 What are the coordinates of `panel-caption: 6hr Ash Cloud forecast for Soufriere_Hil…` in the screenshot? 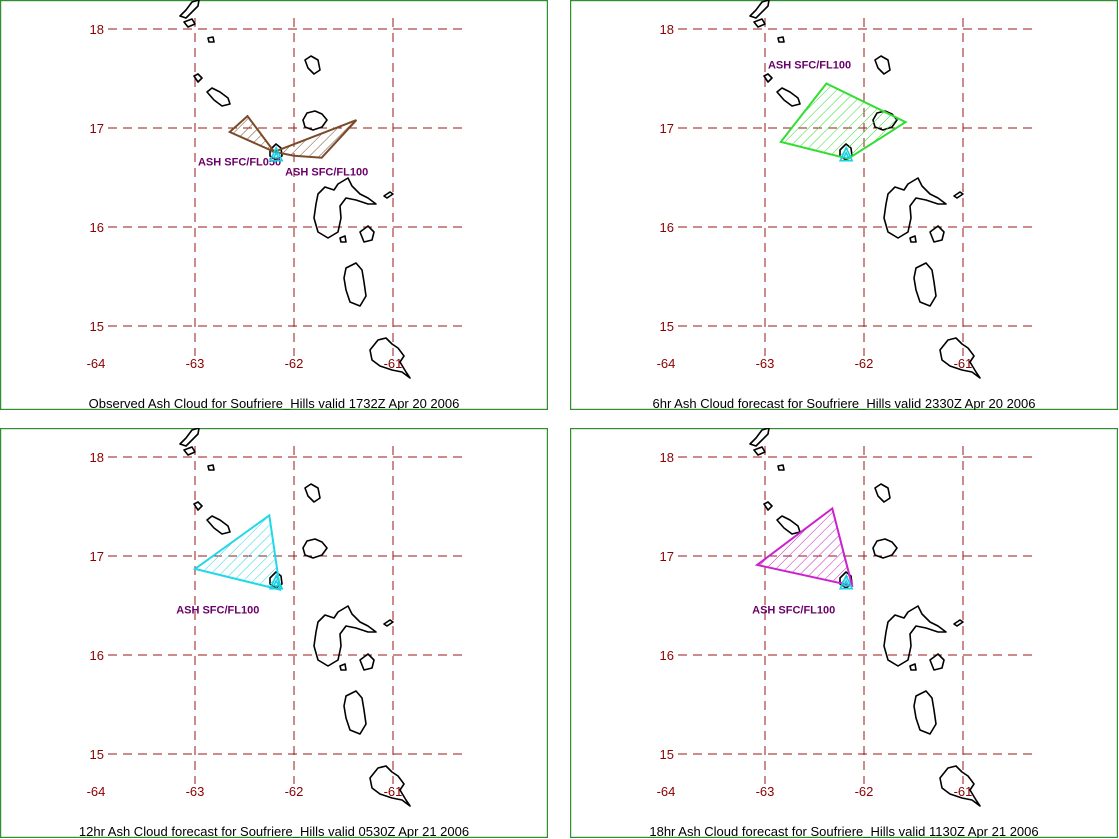 It's located at (844, 403).